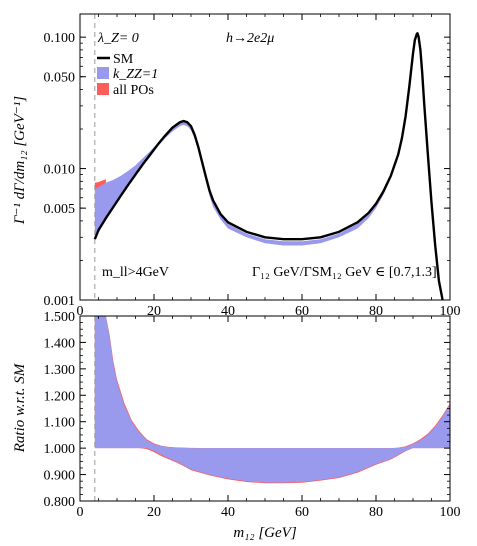 The height and width of the screenshot is (546, 477). I want to click on legend: SM k_ZZ=1 all POs, so click(127, 75).